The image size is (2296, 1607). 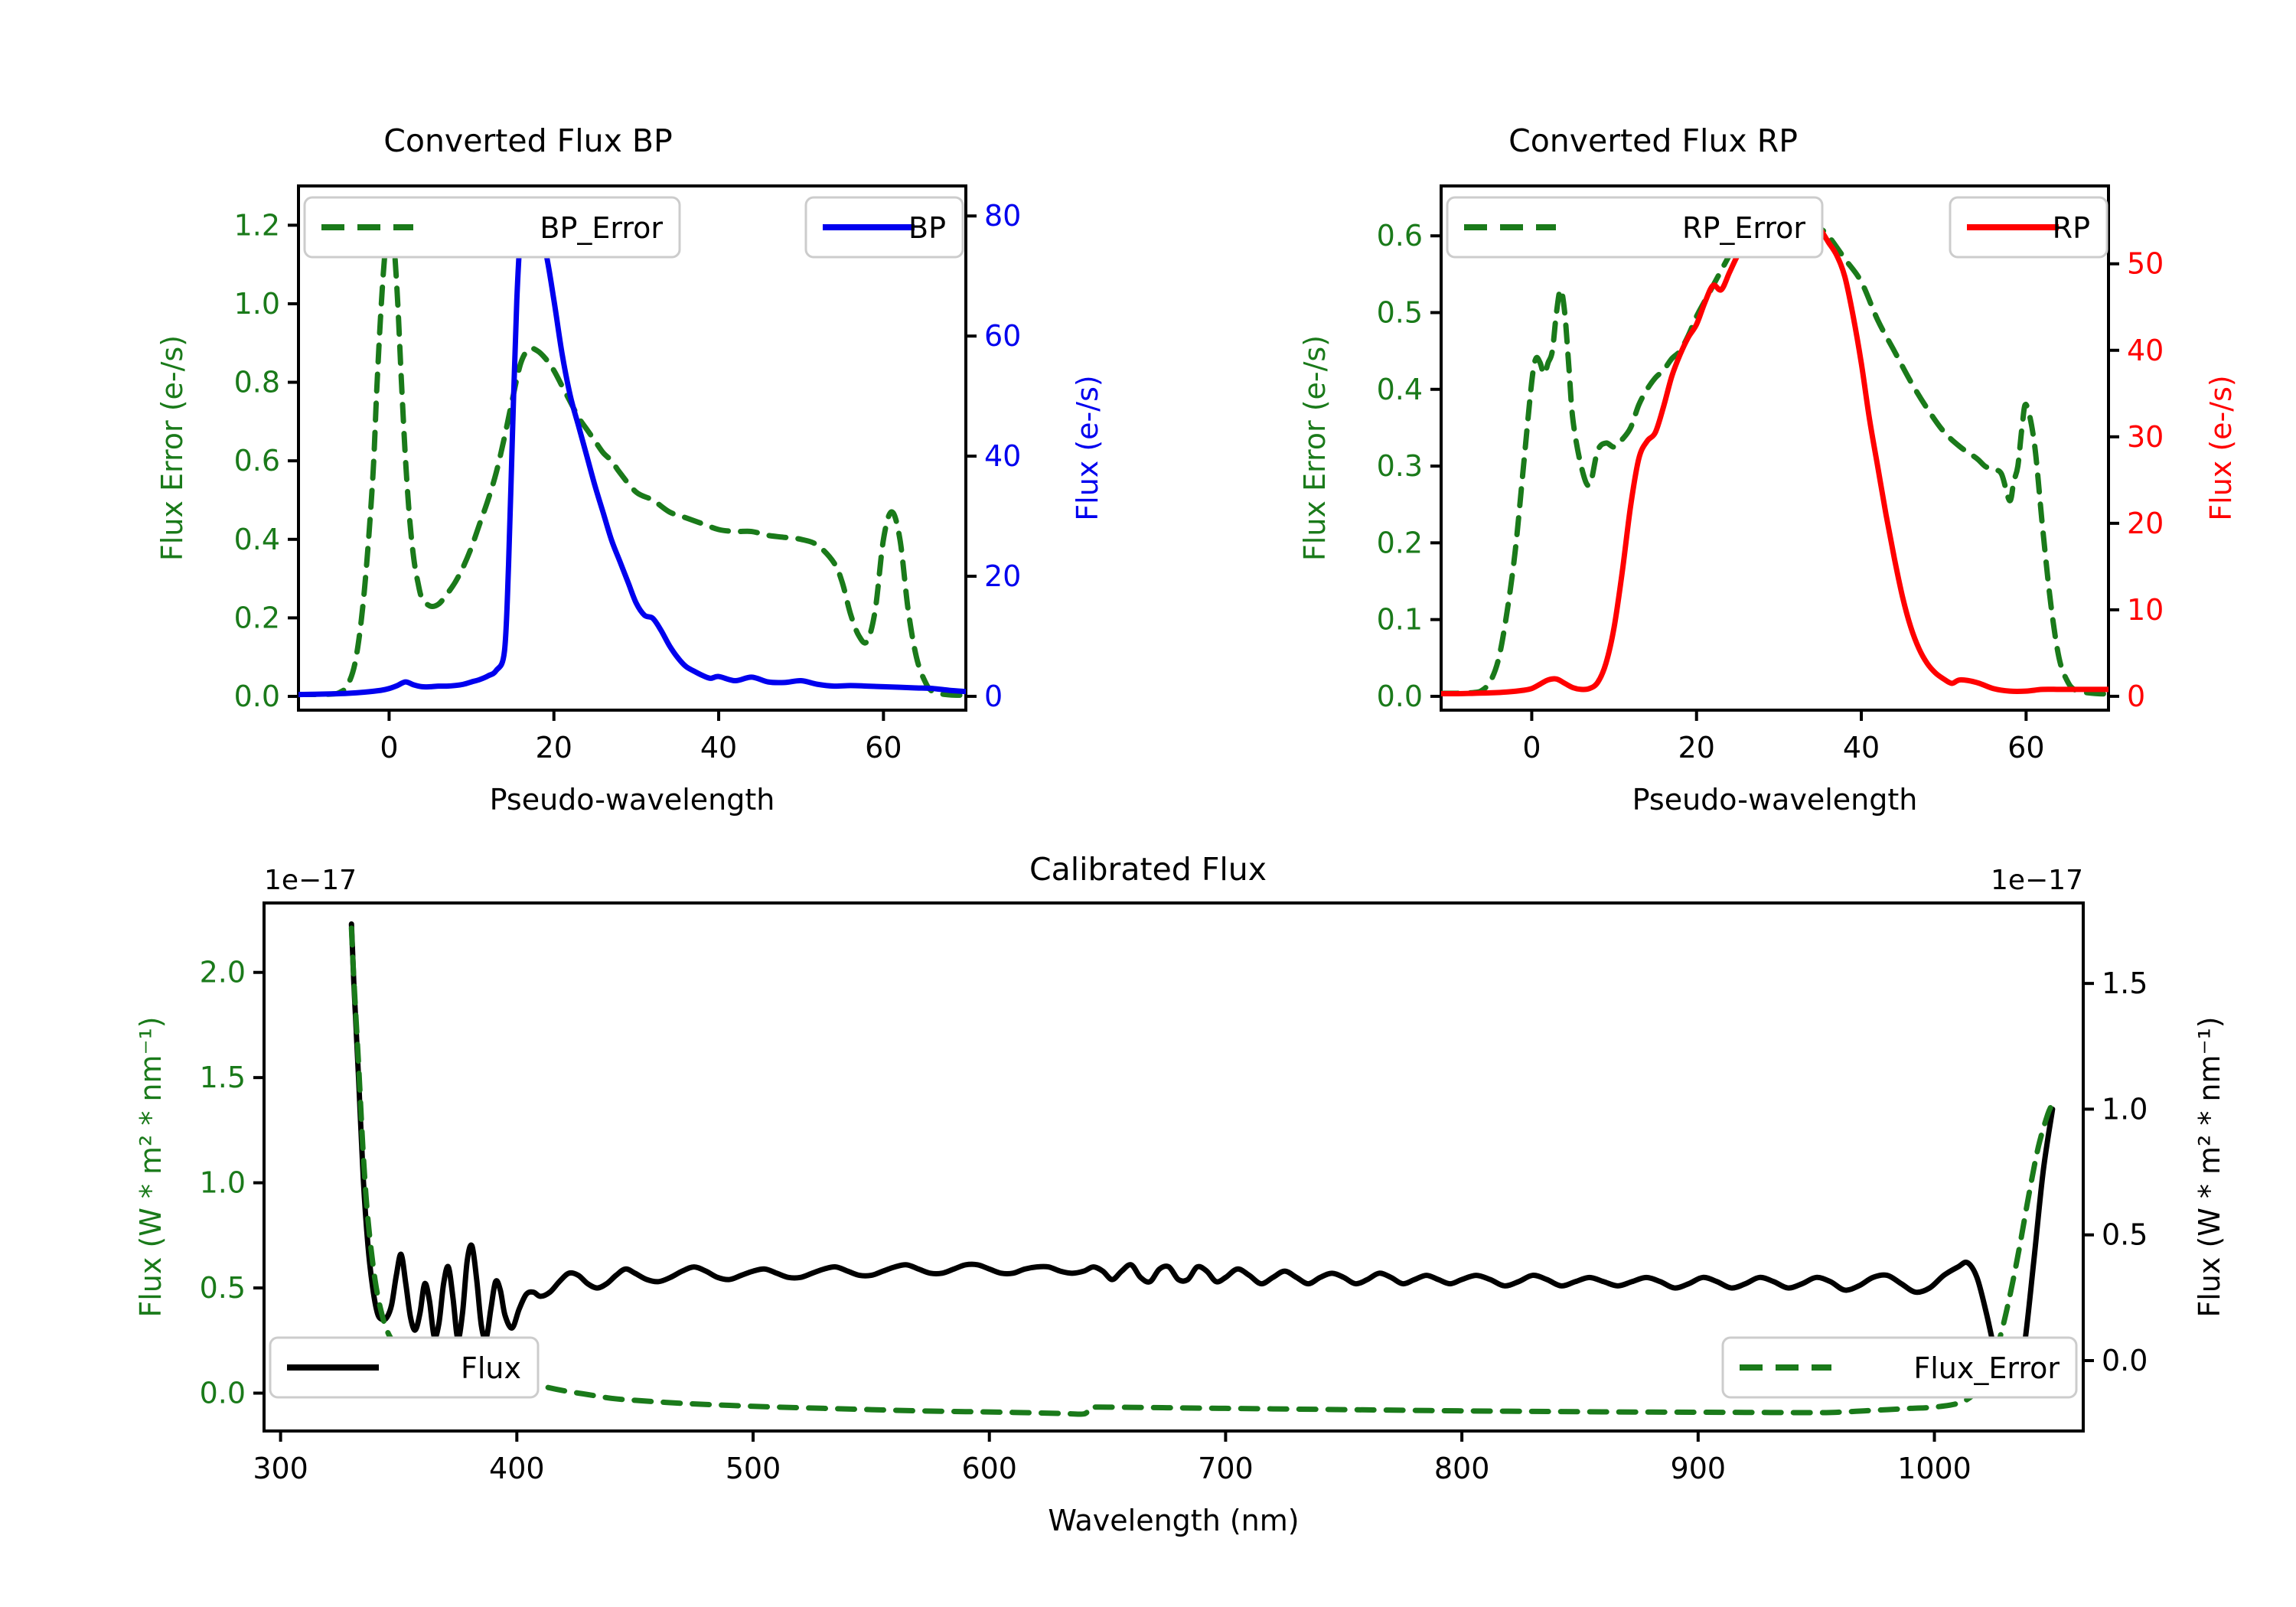 I want to click on x-tick-label: 900, so click(x=1699, y=1468).